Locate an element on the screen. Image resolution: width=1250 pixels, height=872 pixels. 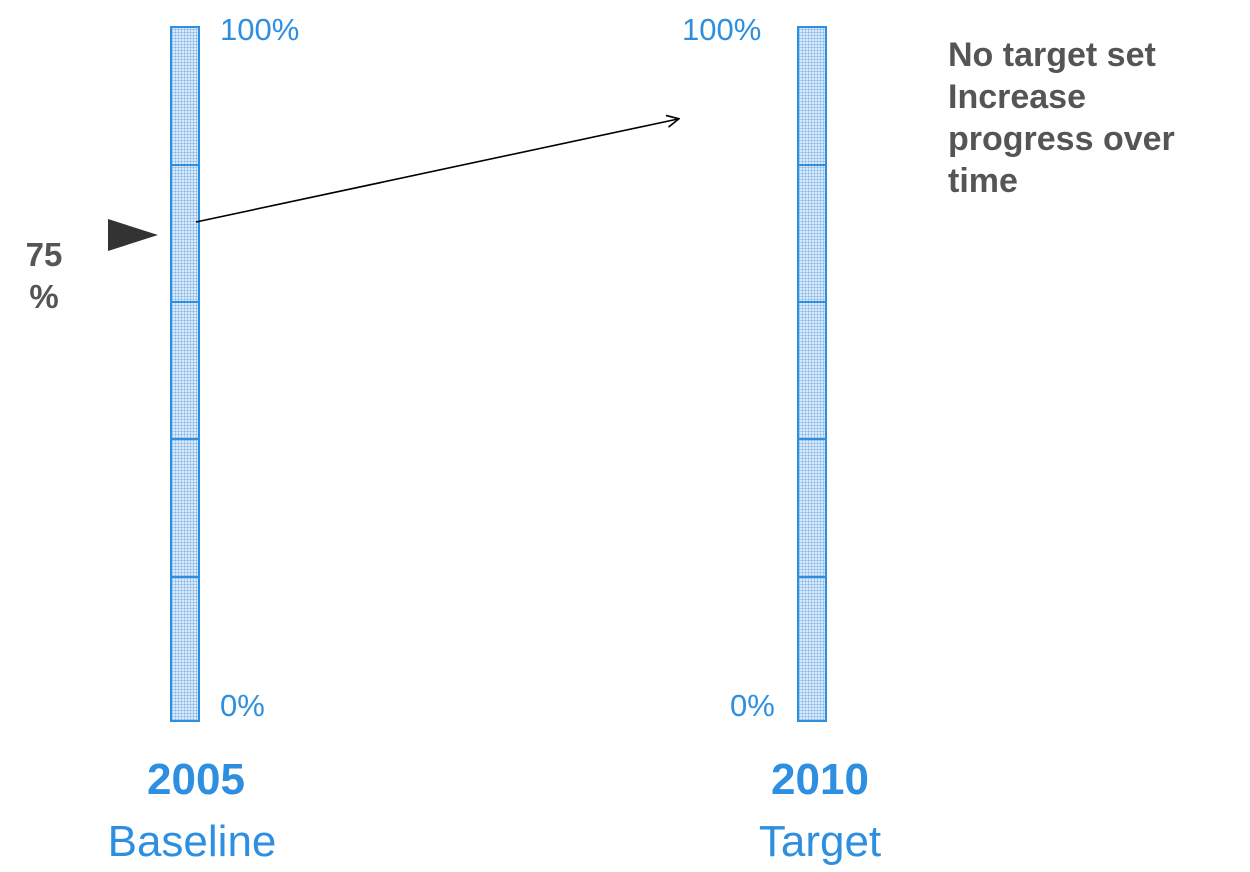
target-top-label: 100% is located at coordinates (722, 29).